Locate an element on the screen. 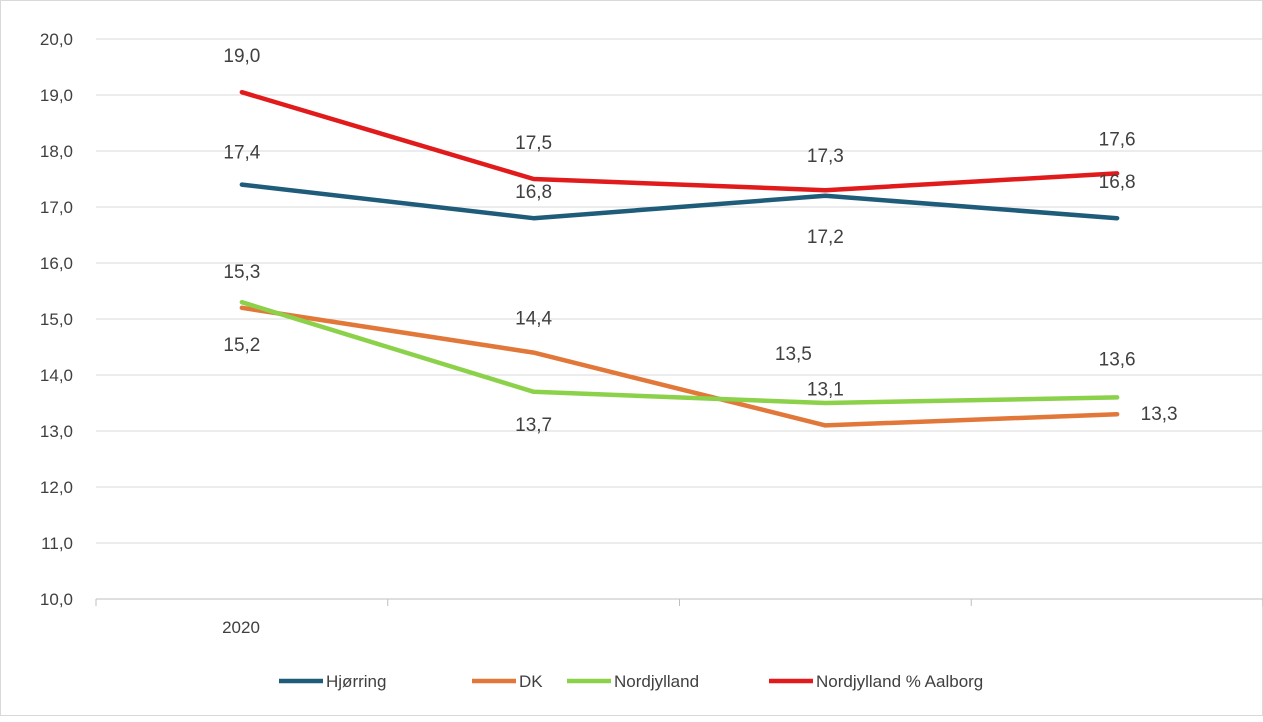 This screenshot has height=722, width=1263. y-tick-label: 15,0 is located at coordinates (56, 319).